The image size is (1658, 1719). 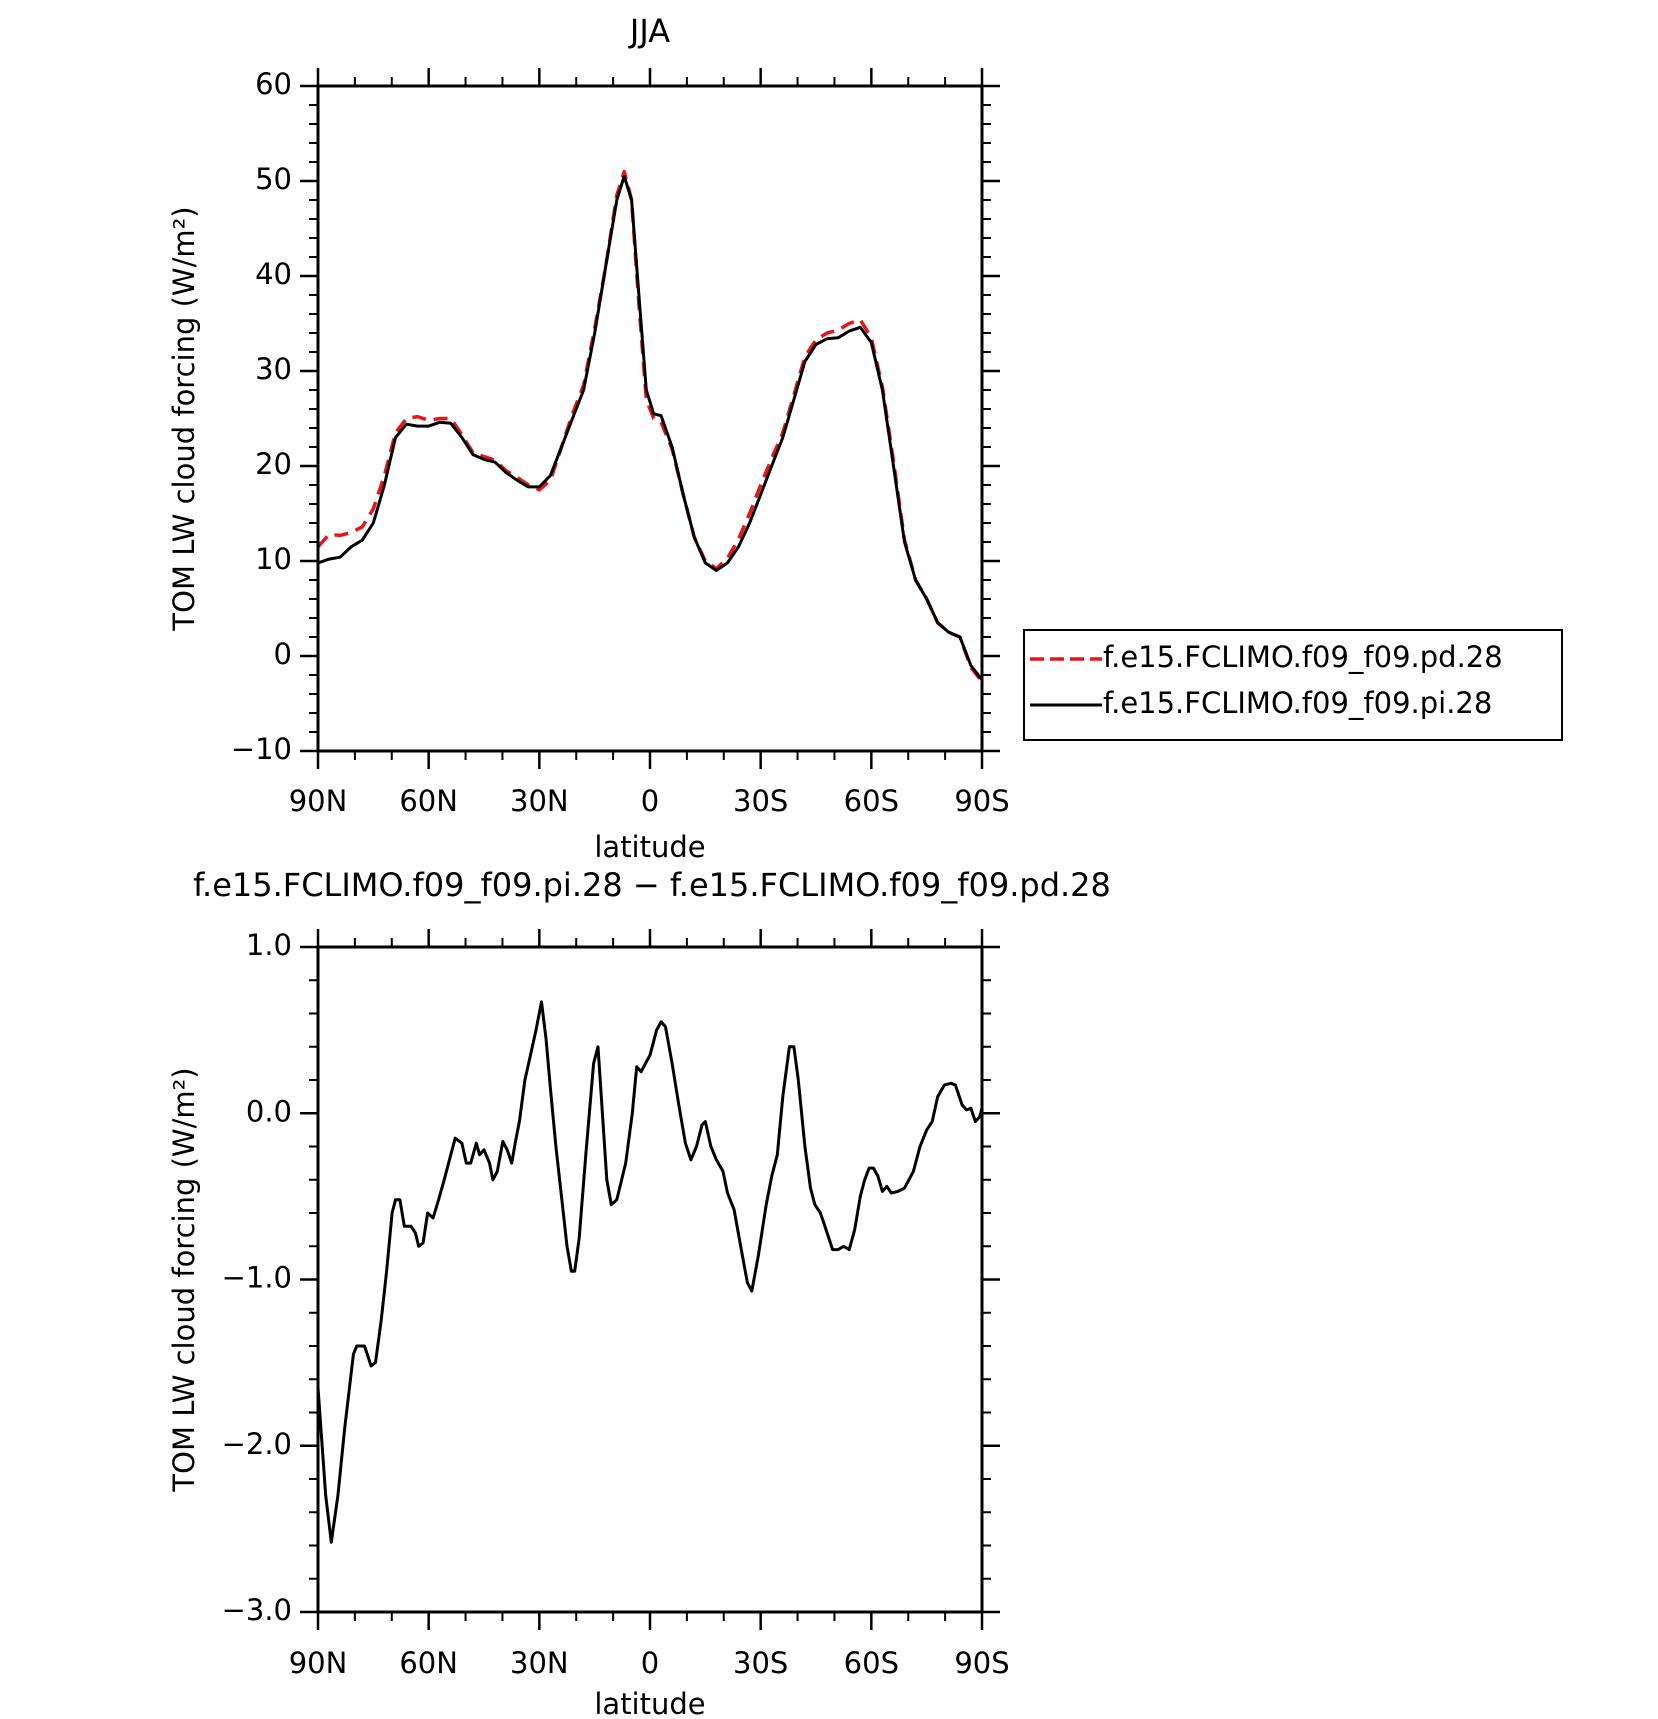 I want to click on y-tick-label: 30, so click(x=273, y=369).